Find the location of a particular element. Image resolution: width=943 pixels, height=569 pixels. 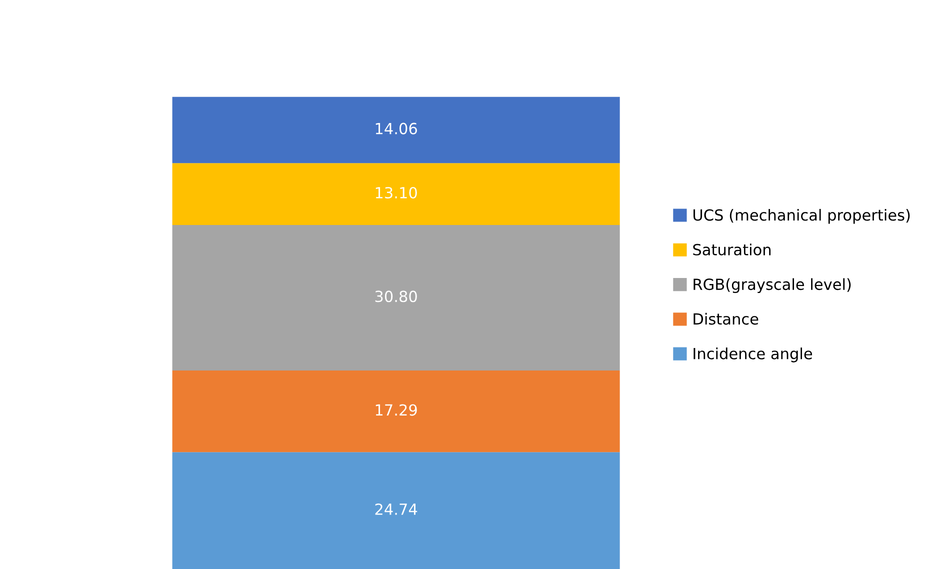

data-label: 14.06 is located at coordinates (396, 128).